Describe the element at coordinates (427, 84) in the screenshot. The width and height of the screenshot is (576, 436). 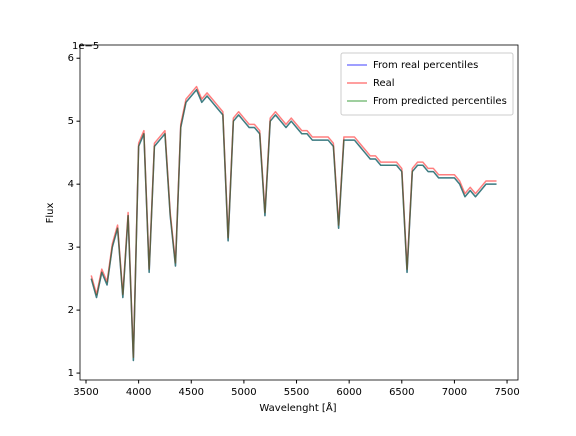
I see `legend-box` at that location.